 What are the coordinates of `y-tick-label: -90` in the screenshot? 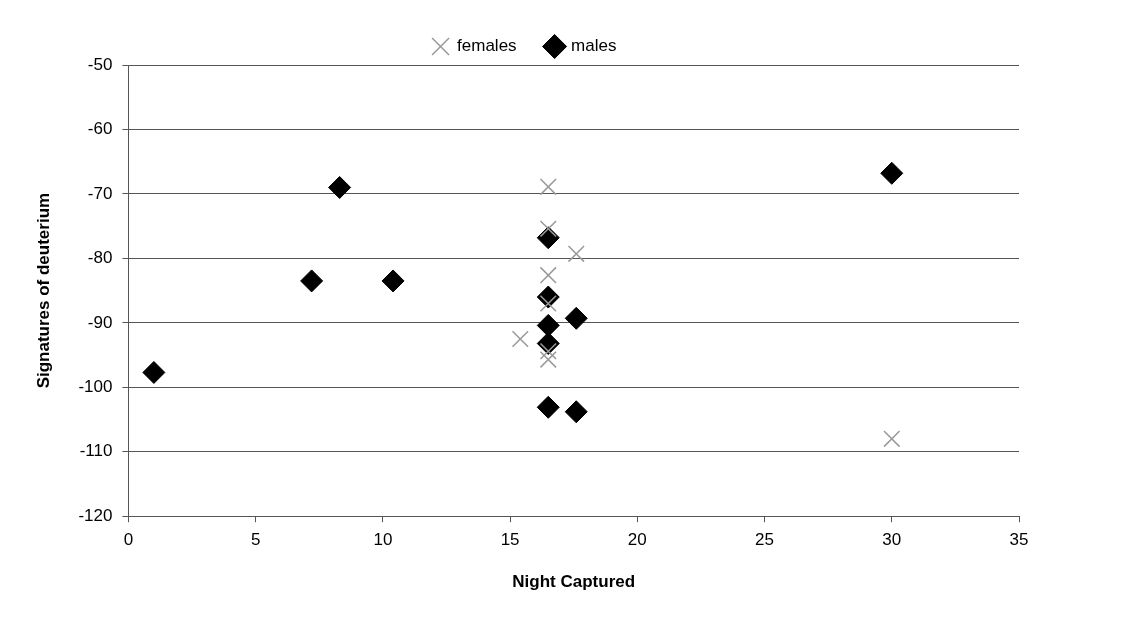 It's located at (100, 322).